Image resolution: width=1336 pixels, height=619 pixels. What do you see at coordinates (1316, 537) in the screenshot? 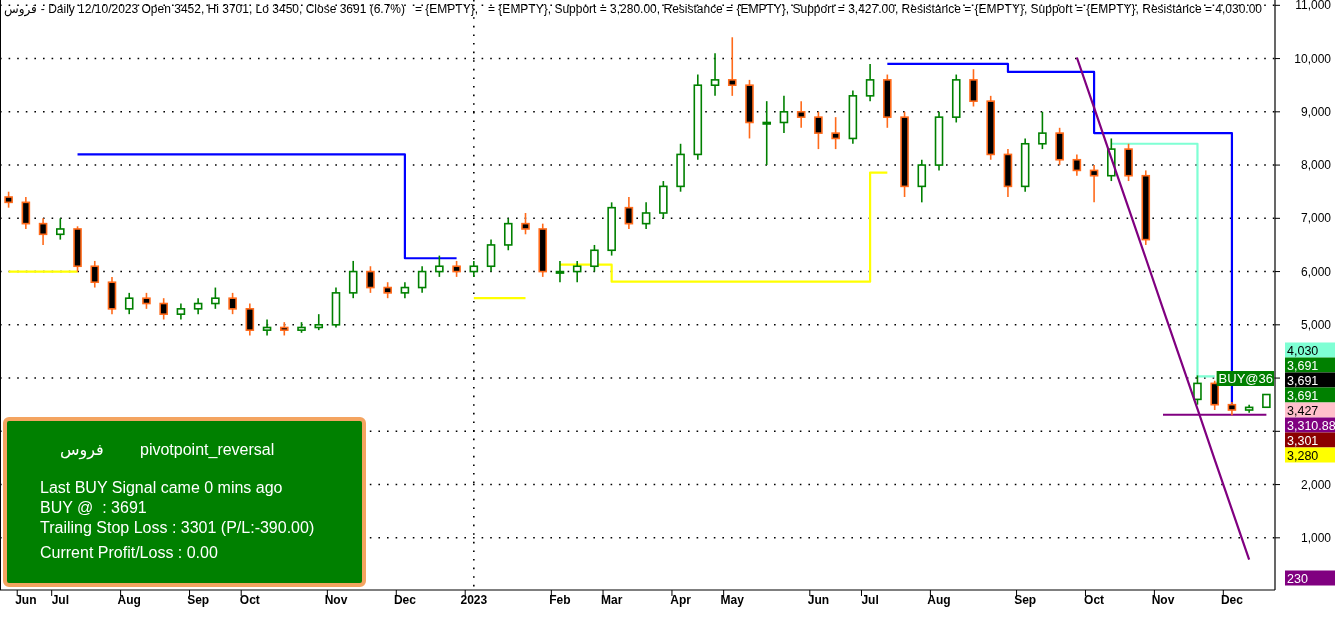
I see `y-tick-label: 1,000` at bounding box center [1316, 537].